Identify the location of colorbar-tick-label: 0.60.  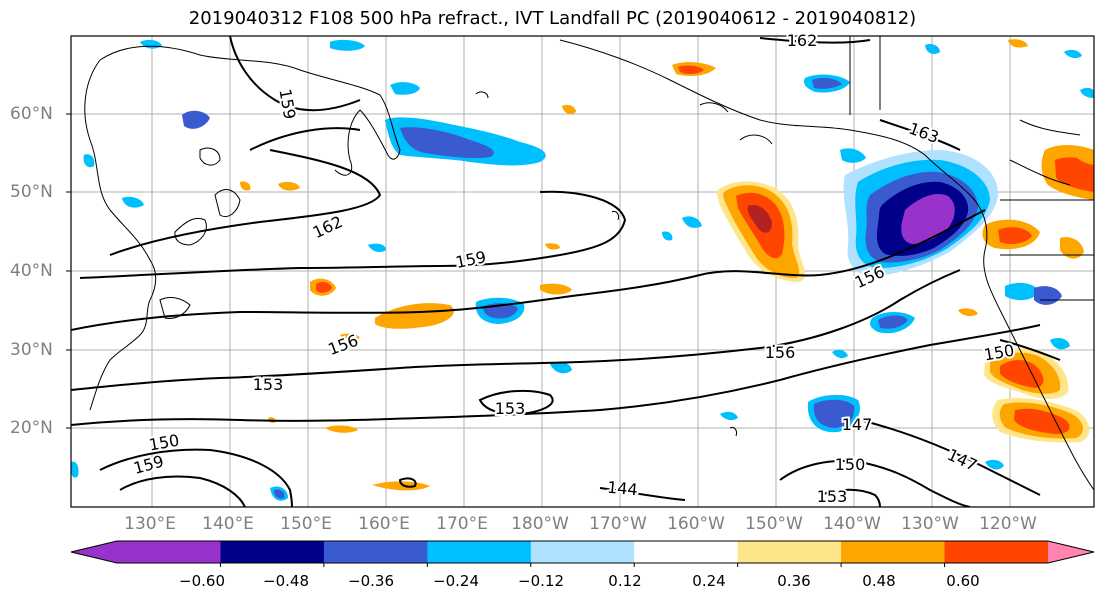
(963, 581).